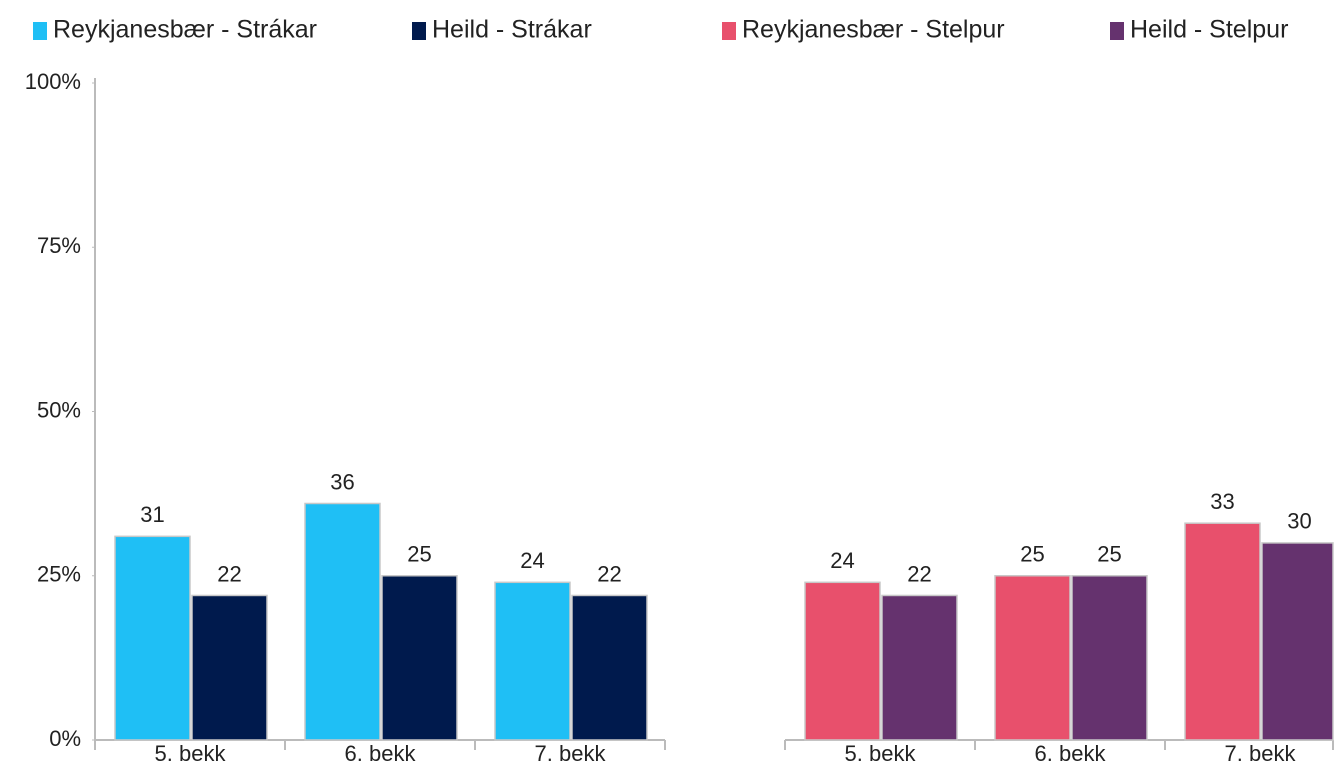 The height and width of the screenshot is (765, 1334). What do you see at coordinates (342, 481) in the screenshot?
I see `data-label: 36` at bounding box center [342, 481].